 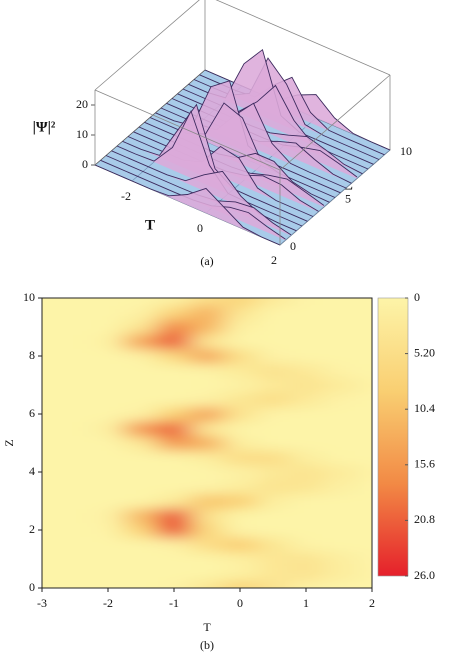 What do you see at coordinates (108, 603) in the screenshot?
I see `x-tick-label: -2` at bounding box center [108, 603].